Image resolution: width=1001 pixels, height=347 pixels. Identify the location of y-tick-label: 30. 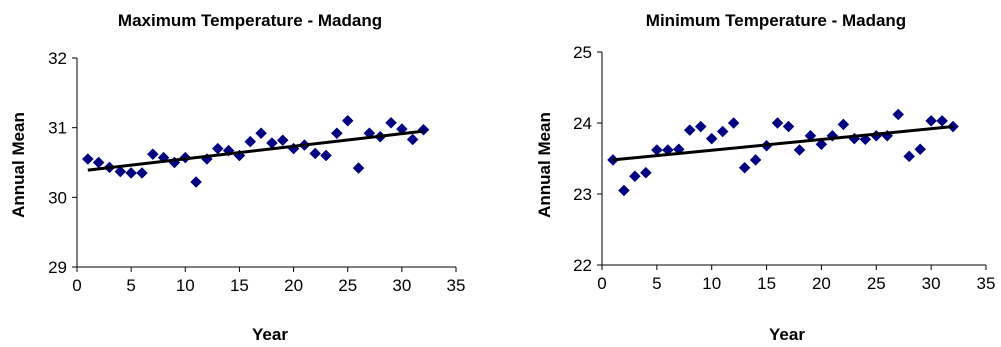
(57, 197).